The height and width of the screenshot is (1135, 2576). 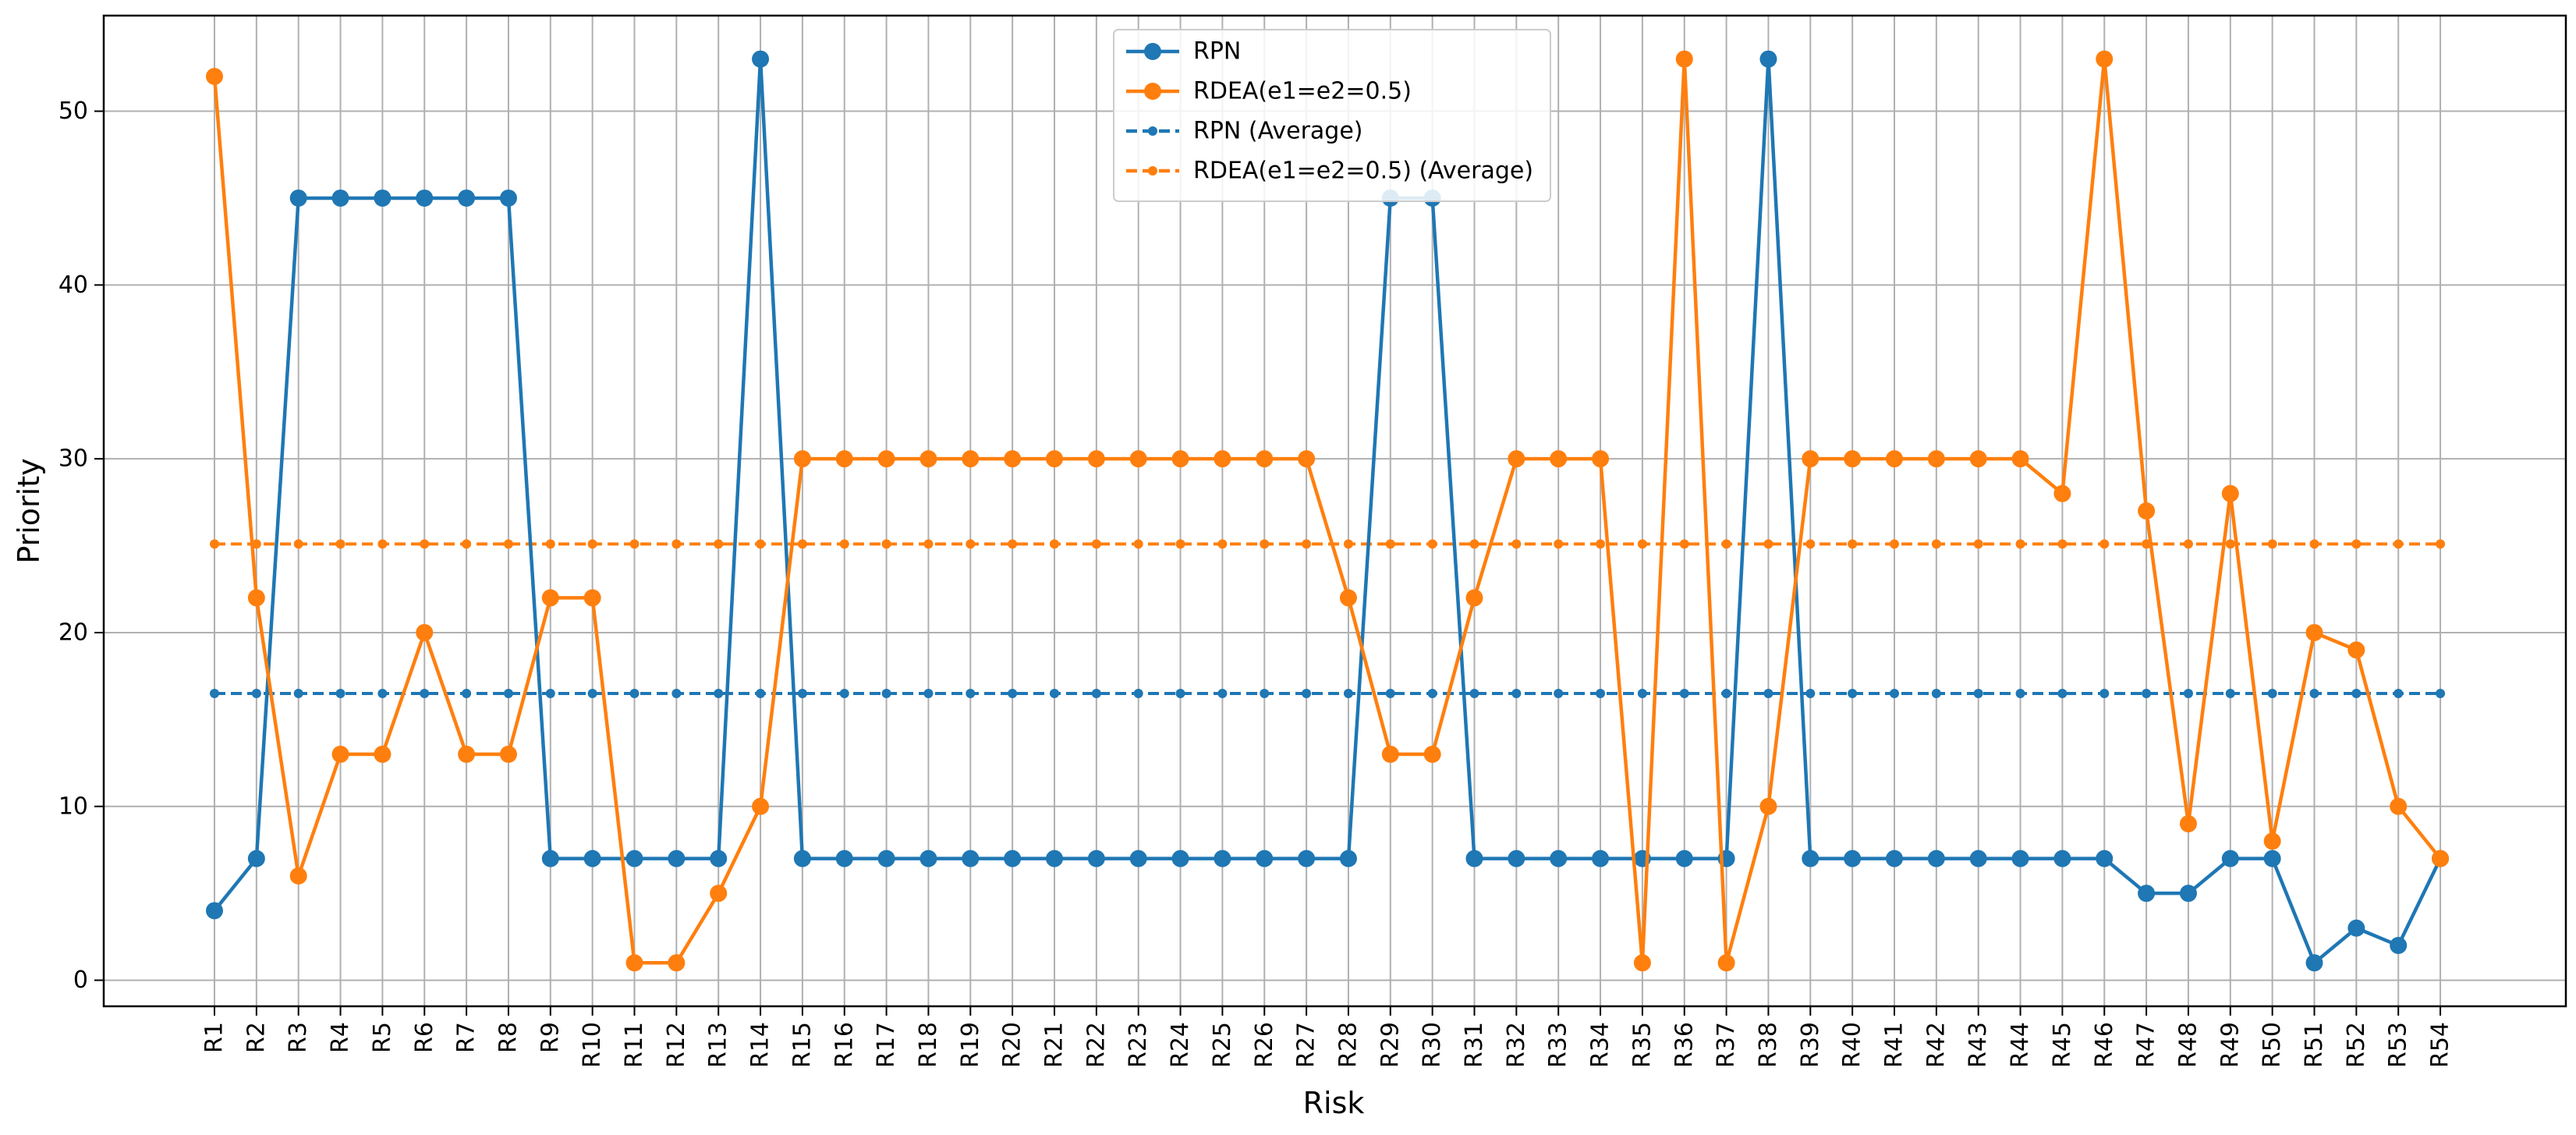 I want to click on x-tick-label: R7, so click(x=467, y=1037).